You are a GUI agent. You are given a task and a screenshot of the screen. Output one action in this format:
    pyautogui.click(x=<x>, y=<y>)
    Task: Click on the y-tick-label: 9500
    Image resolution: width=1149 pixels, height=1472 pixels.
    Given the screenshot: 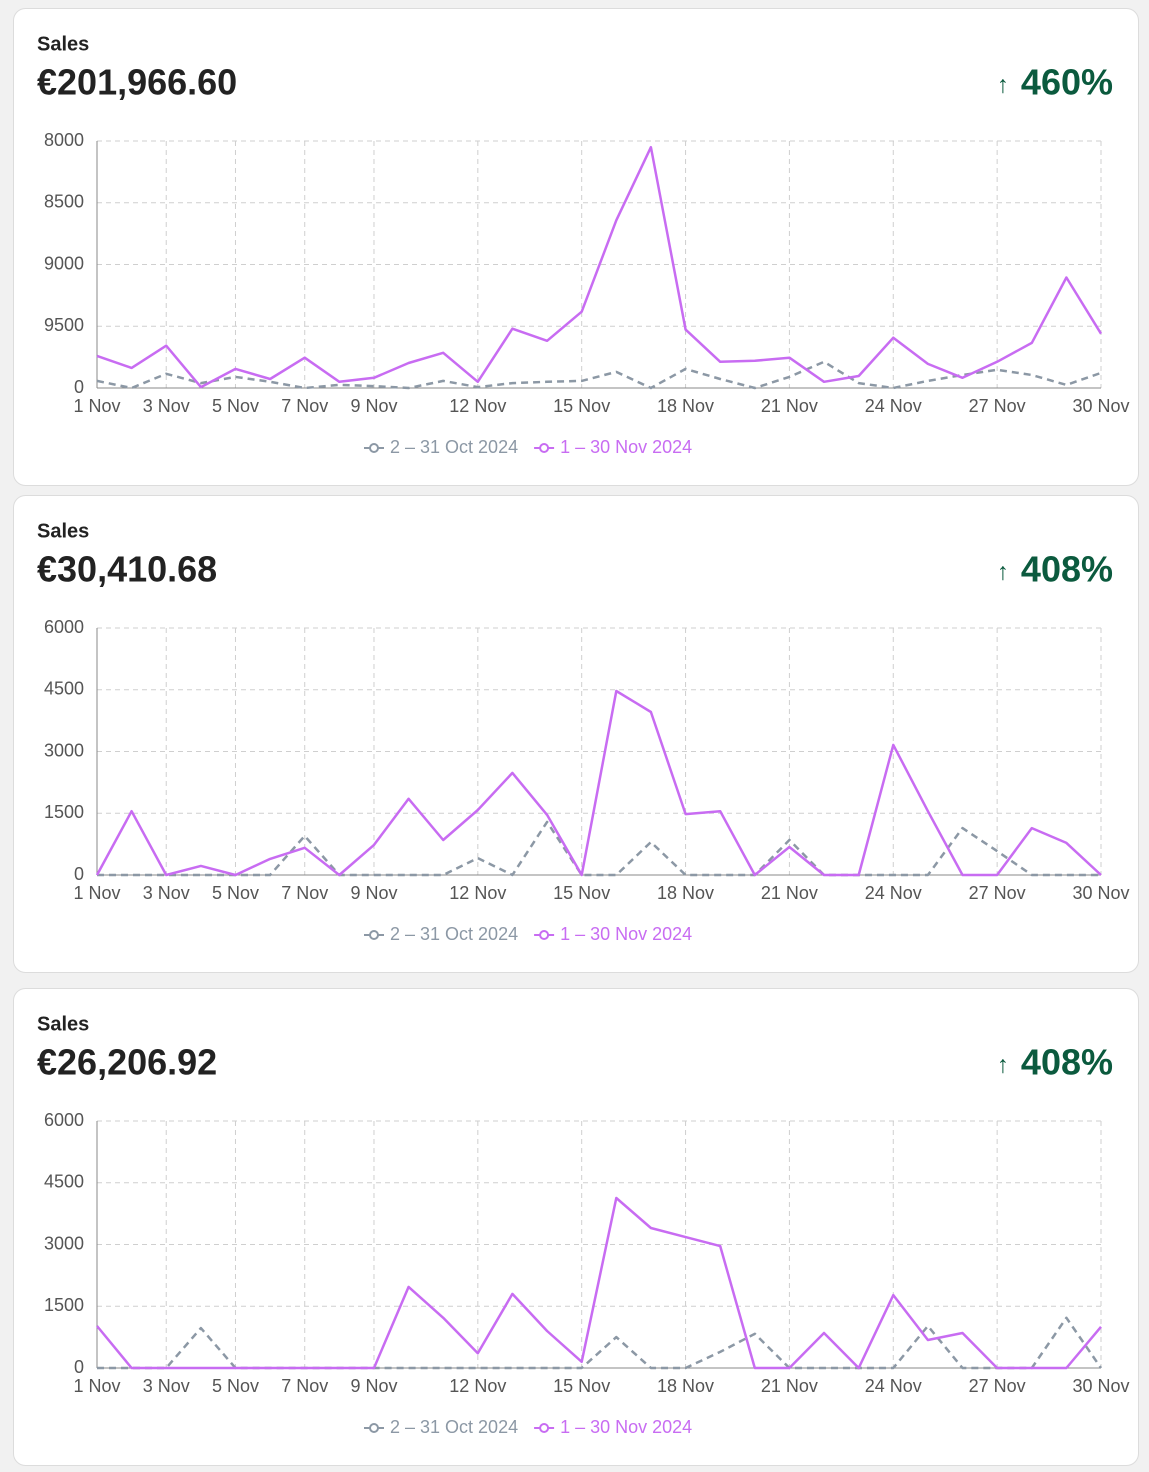 What is the action you would take?
    pyautogui.click(x=64, y=325)
    